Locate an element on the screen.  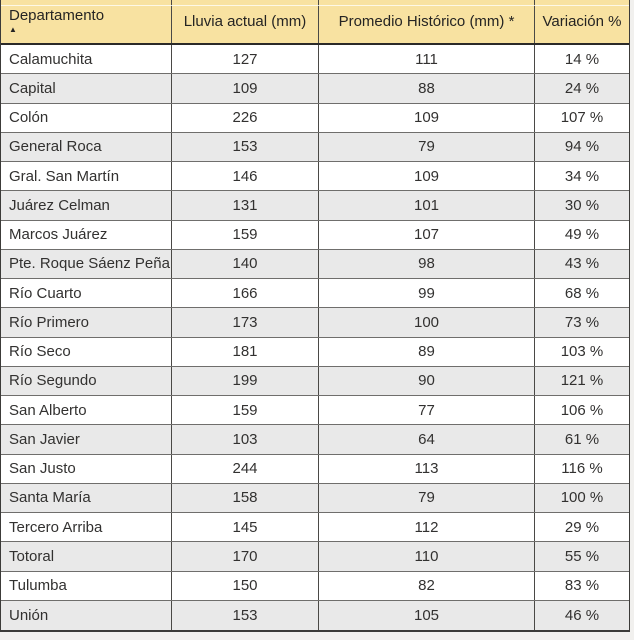
table-cell-lluvia-actual: 131 is located at coordinates (244, 205).